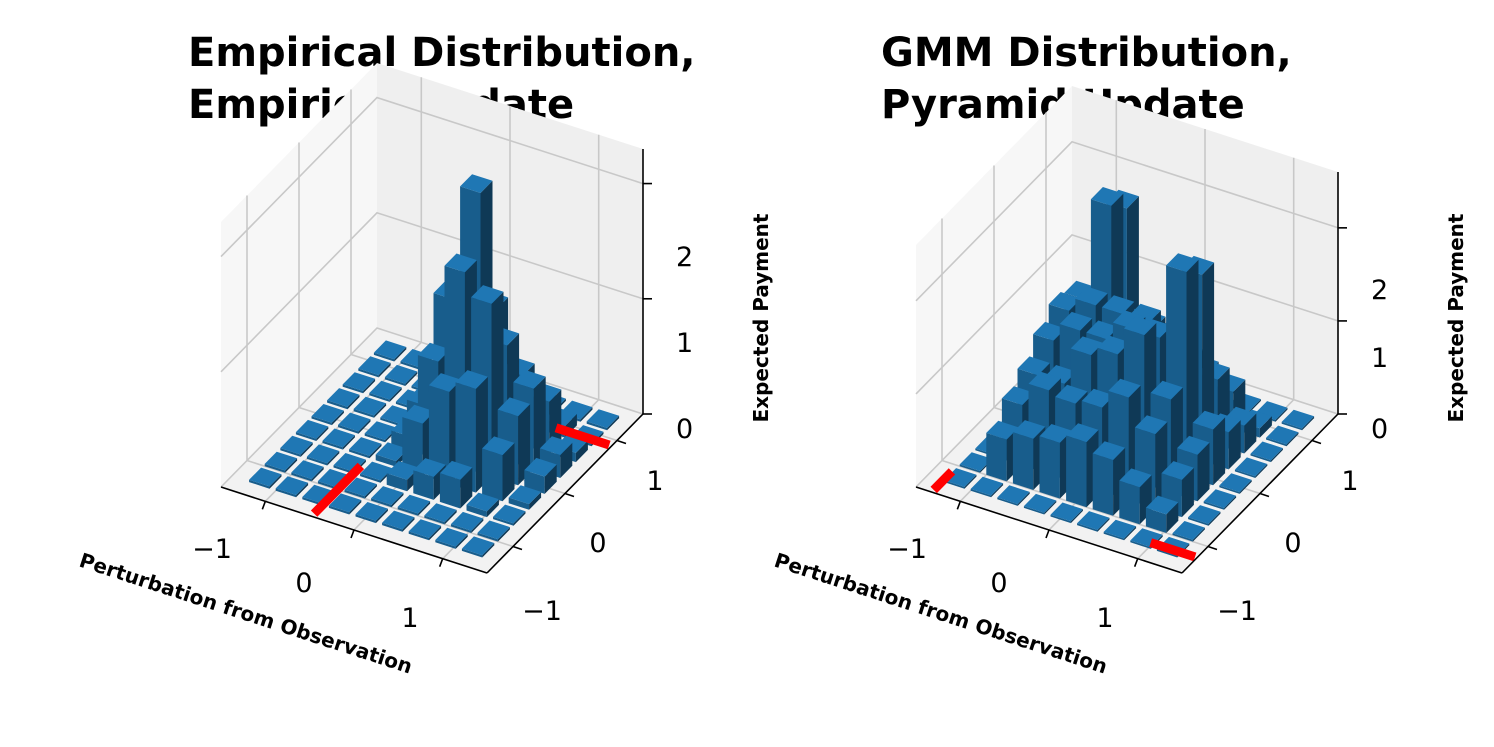  Describe the element at coordinates (442, 53) in the screenshot. I see `chart-title-line-1: Empirical Distribution,` at that location.